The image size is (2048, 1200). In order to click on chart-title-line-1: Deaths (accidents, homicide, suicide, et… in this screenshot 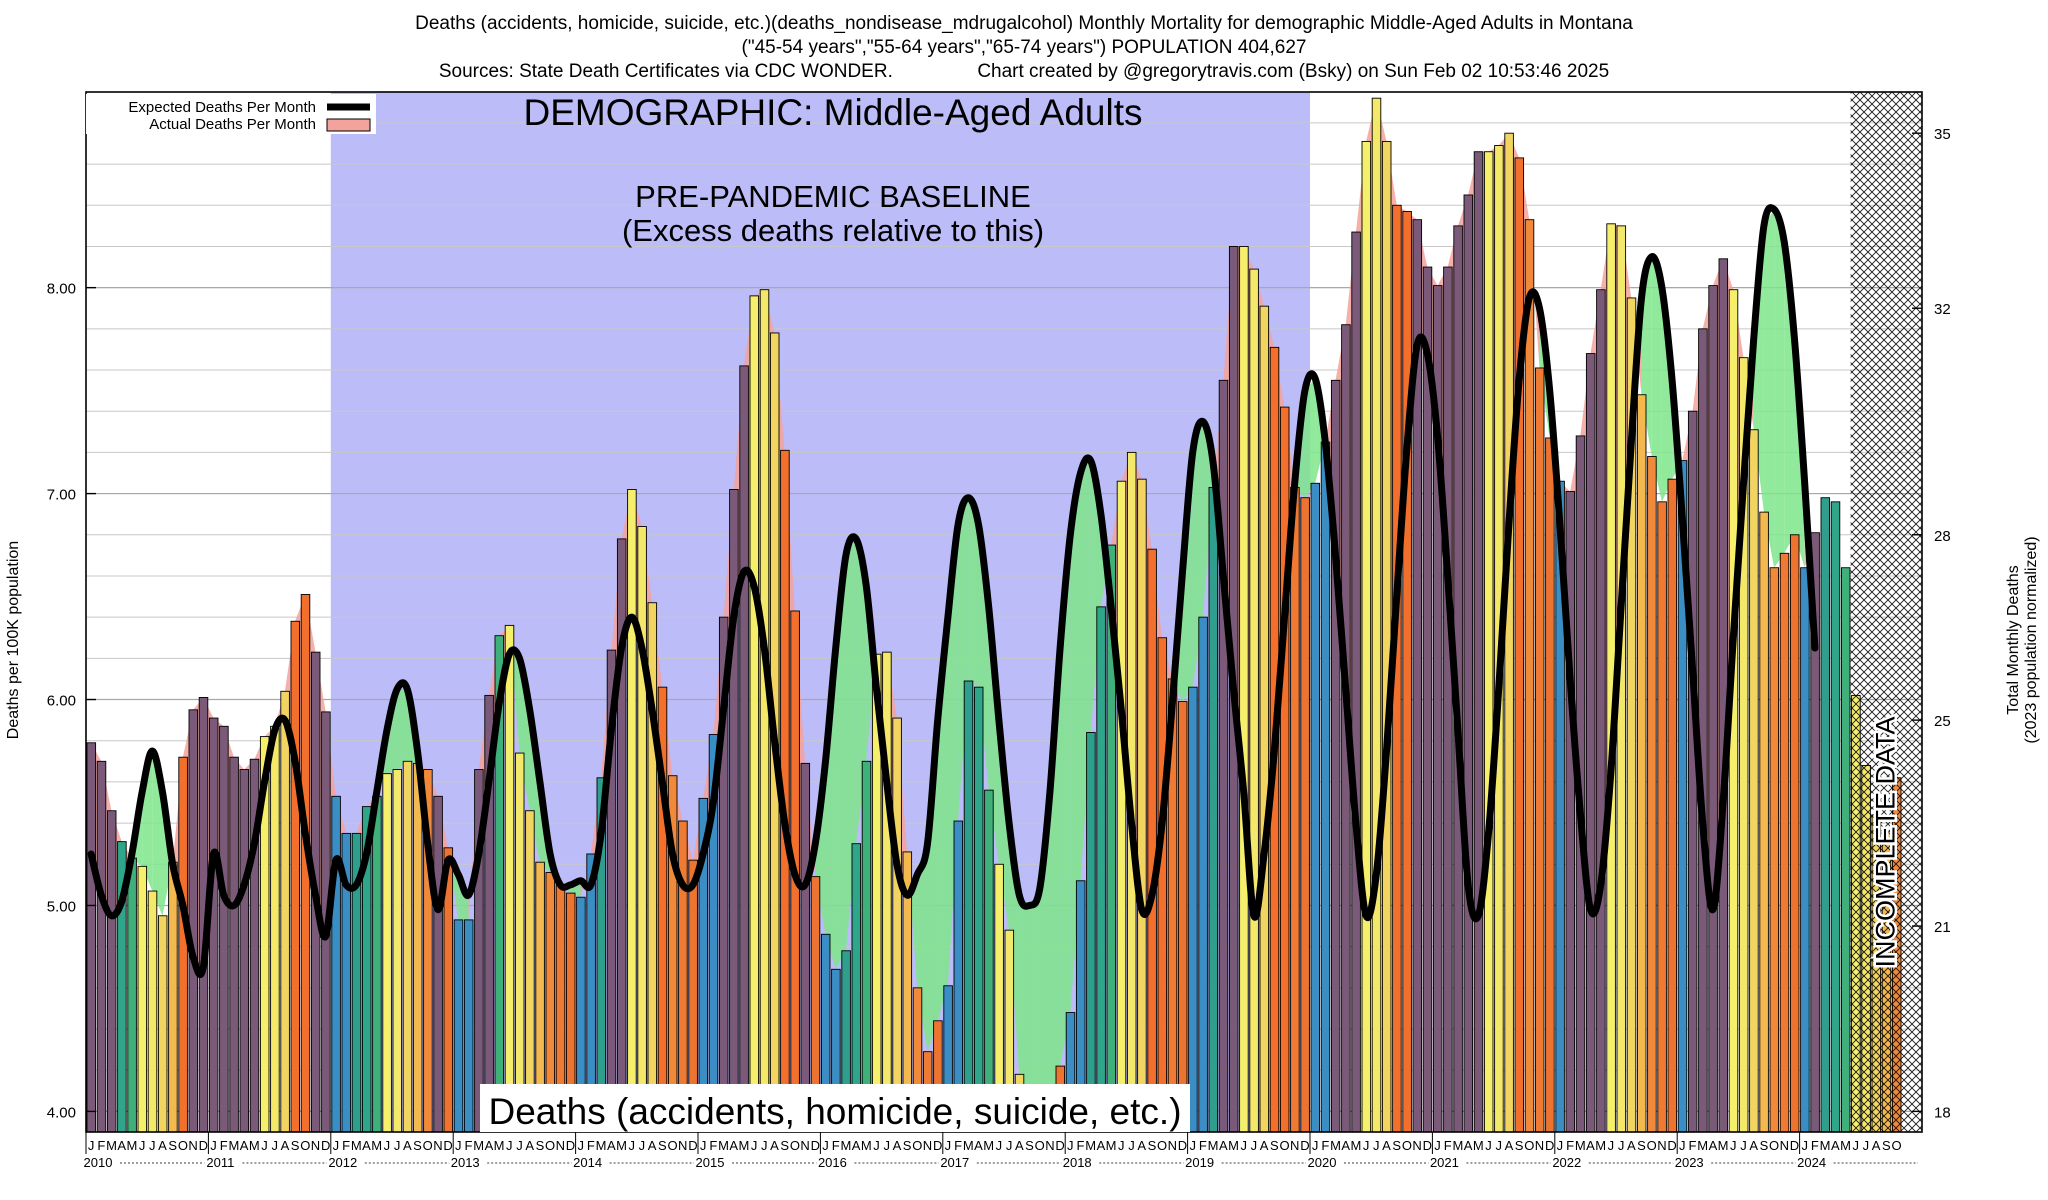, I will do `click(1024, 23)`.